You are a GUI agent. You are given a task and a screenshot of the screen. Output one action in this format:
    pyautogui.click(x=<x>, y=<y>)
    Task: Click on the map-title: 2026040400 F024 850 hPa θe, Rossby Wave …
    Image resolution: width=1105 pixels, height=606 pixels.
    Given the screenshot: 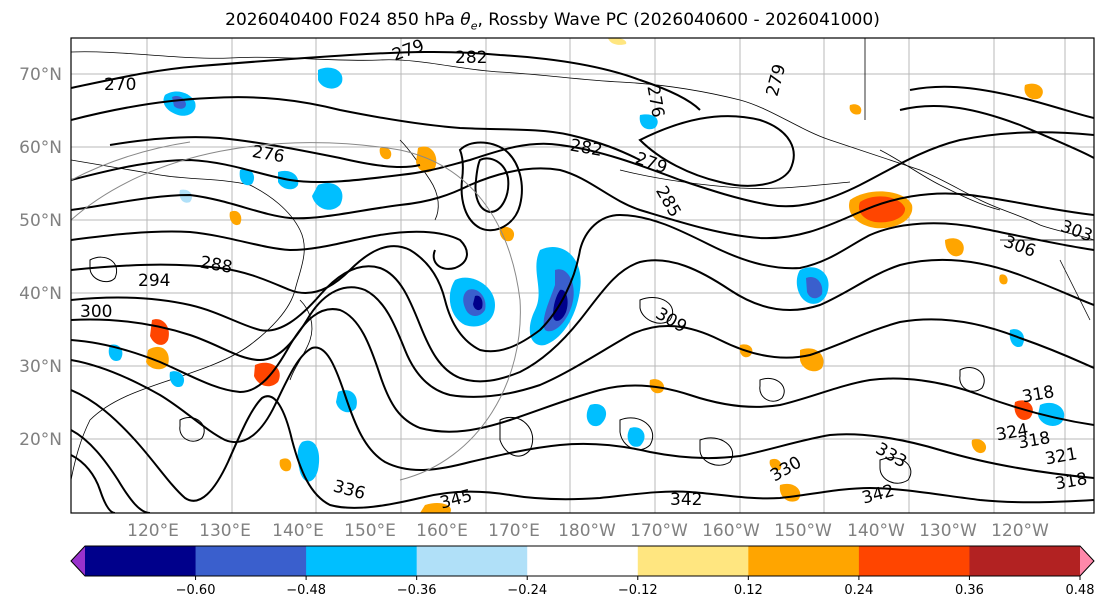 What is the action you would take?
    pyautogui.click(x=552, y=21)
    